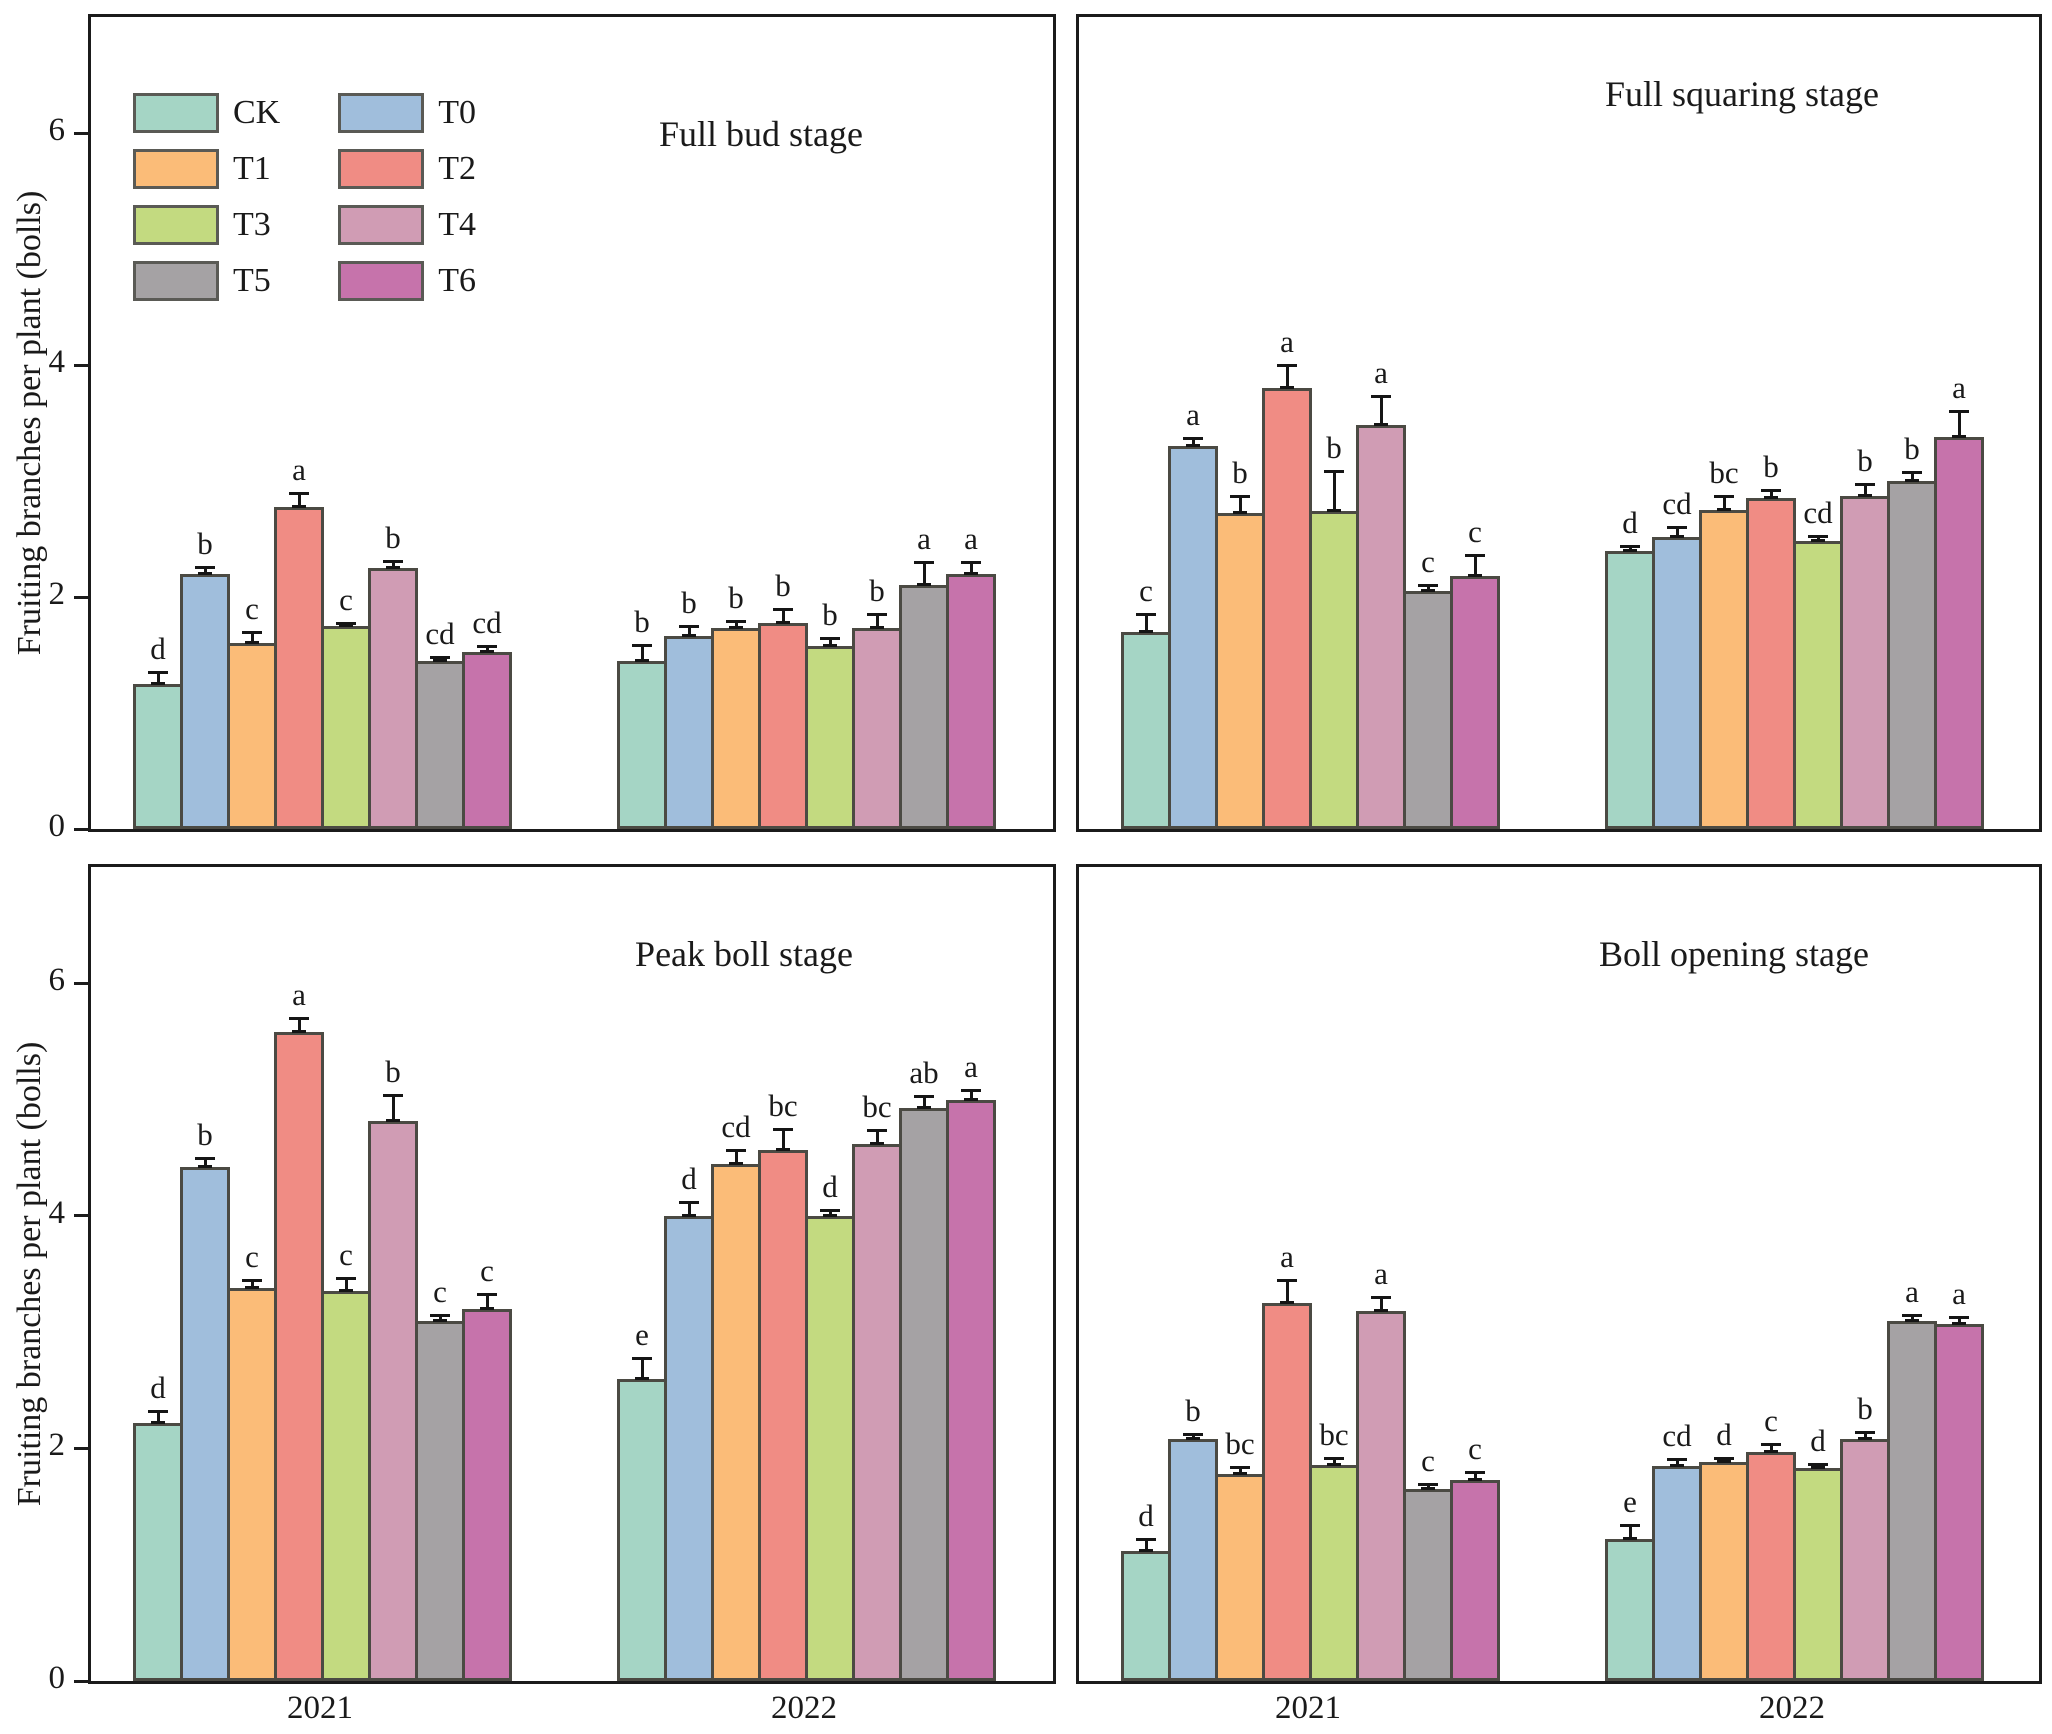  I want to click on sig-letter-T1-2021: c, so click(252, 1256).